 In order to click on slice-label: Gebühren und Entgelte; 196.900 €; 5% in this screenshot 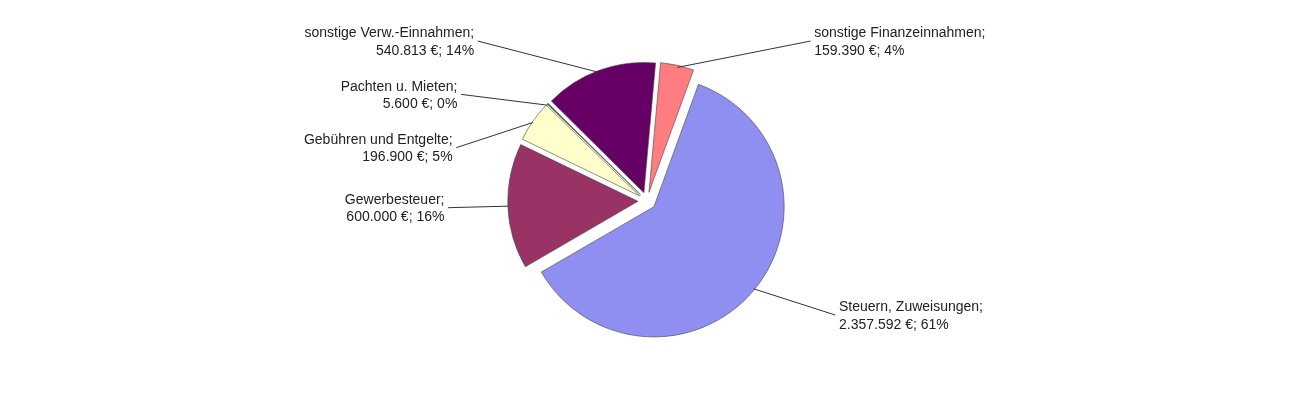, I will do `click(378, 147)`.